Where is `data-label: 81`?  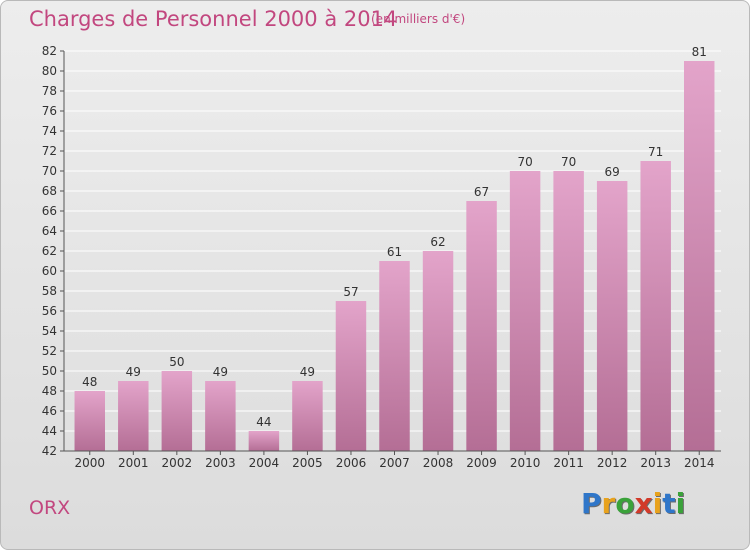
data-label: 81 is located at coordinates (699, 52).